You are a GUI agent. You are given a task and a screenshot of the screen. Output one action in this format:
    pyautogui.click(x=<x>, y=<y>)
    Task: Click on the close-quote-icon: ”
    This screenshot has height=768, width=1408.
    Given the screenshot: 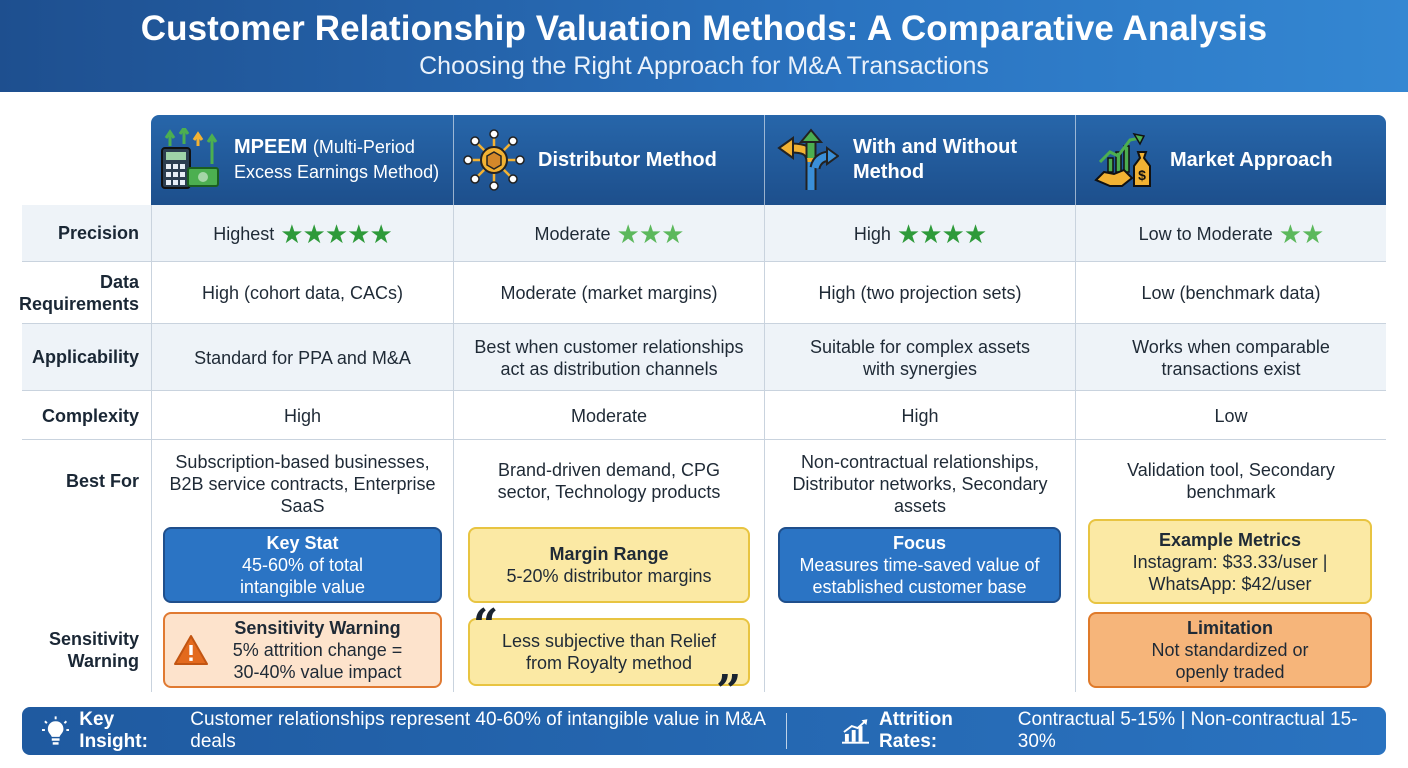 What is the action you would take?
    pyautogui.click(x=729, y=691)
    